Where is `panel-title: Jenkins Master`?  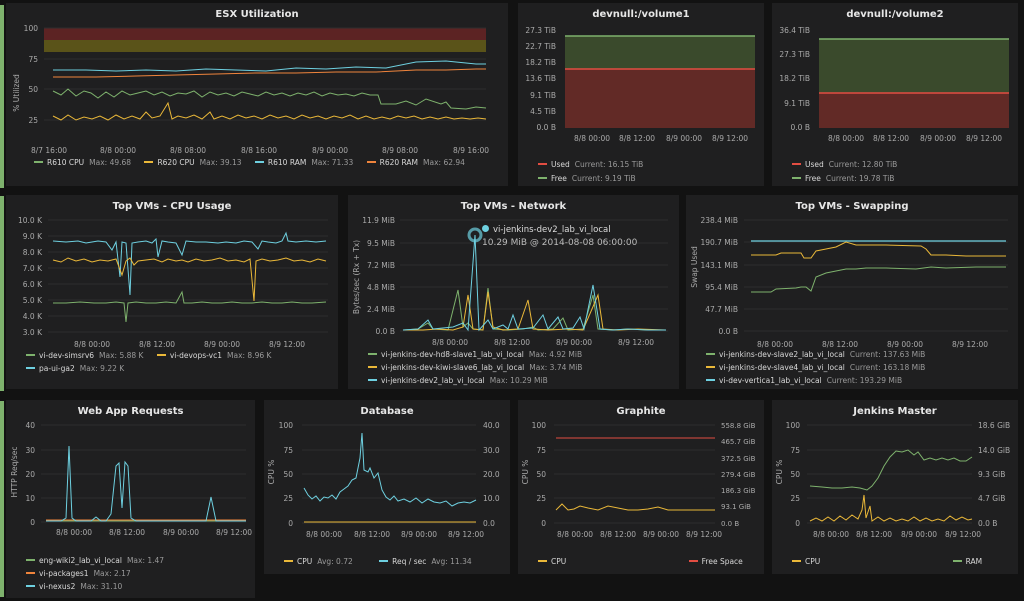
panel-title: Jenkins Master is located at coordinates (895, 411).